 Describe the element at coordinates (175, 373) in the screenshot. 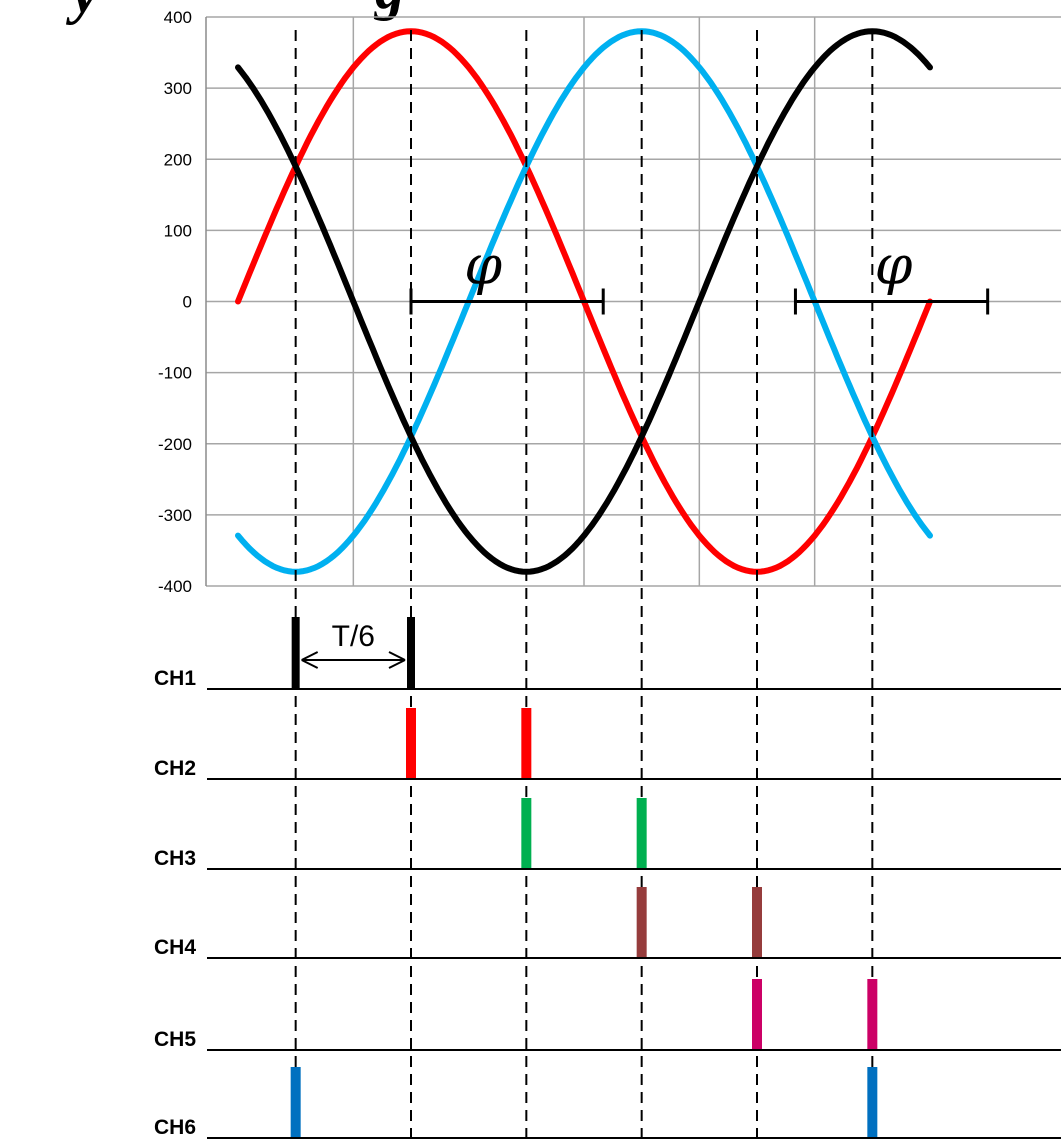

I see `y-tick-label: -100` at that location.